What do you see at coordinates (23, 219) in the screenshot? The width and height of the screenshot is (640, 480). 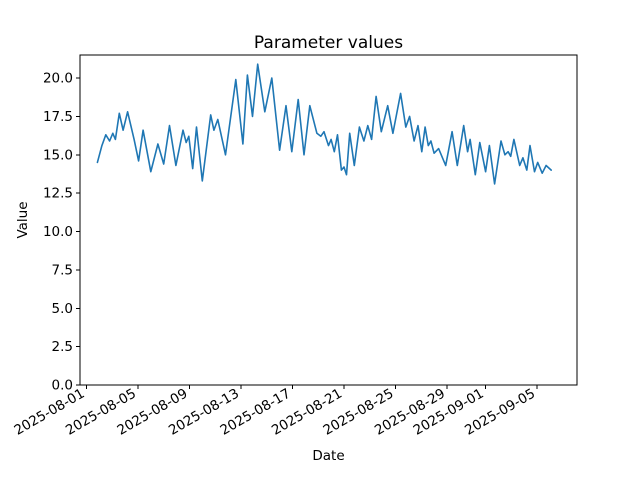 I see `y-axis-label: Value` at bounding box center [23, 219].